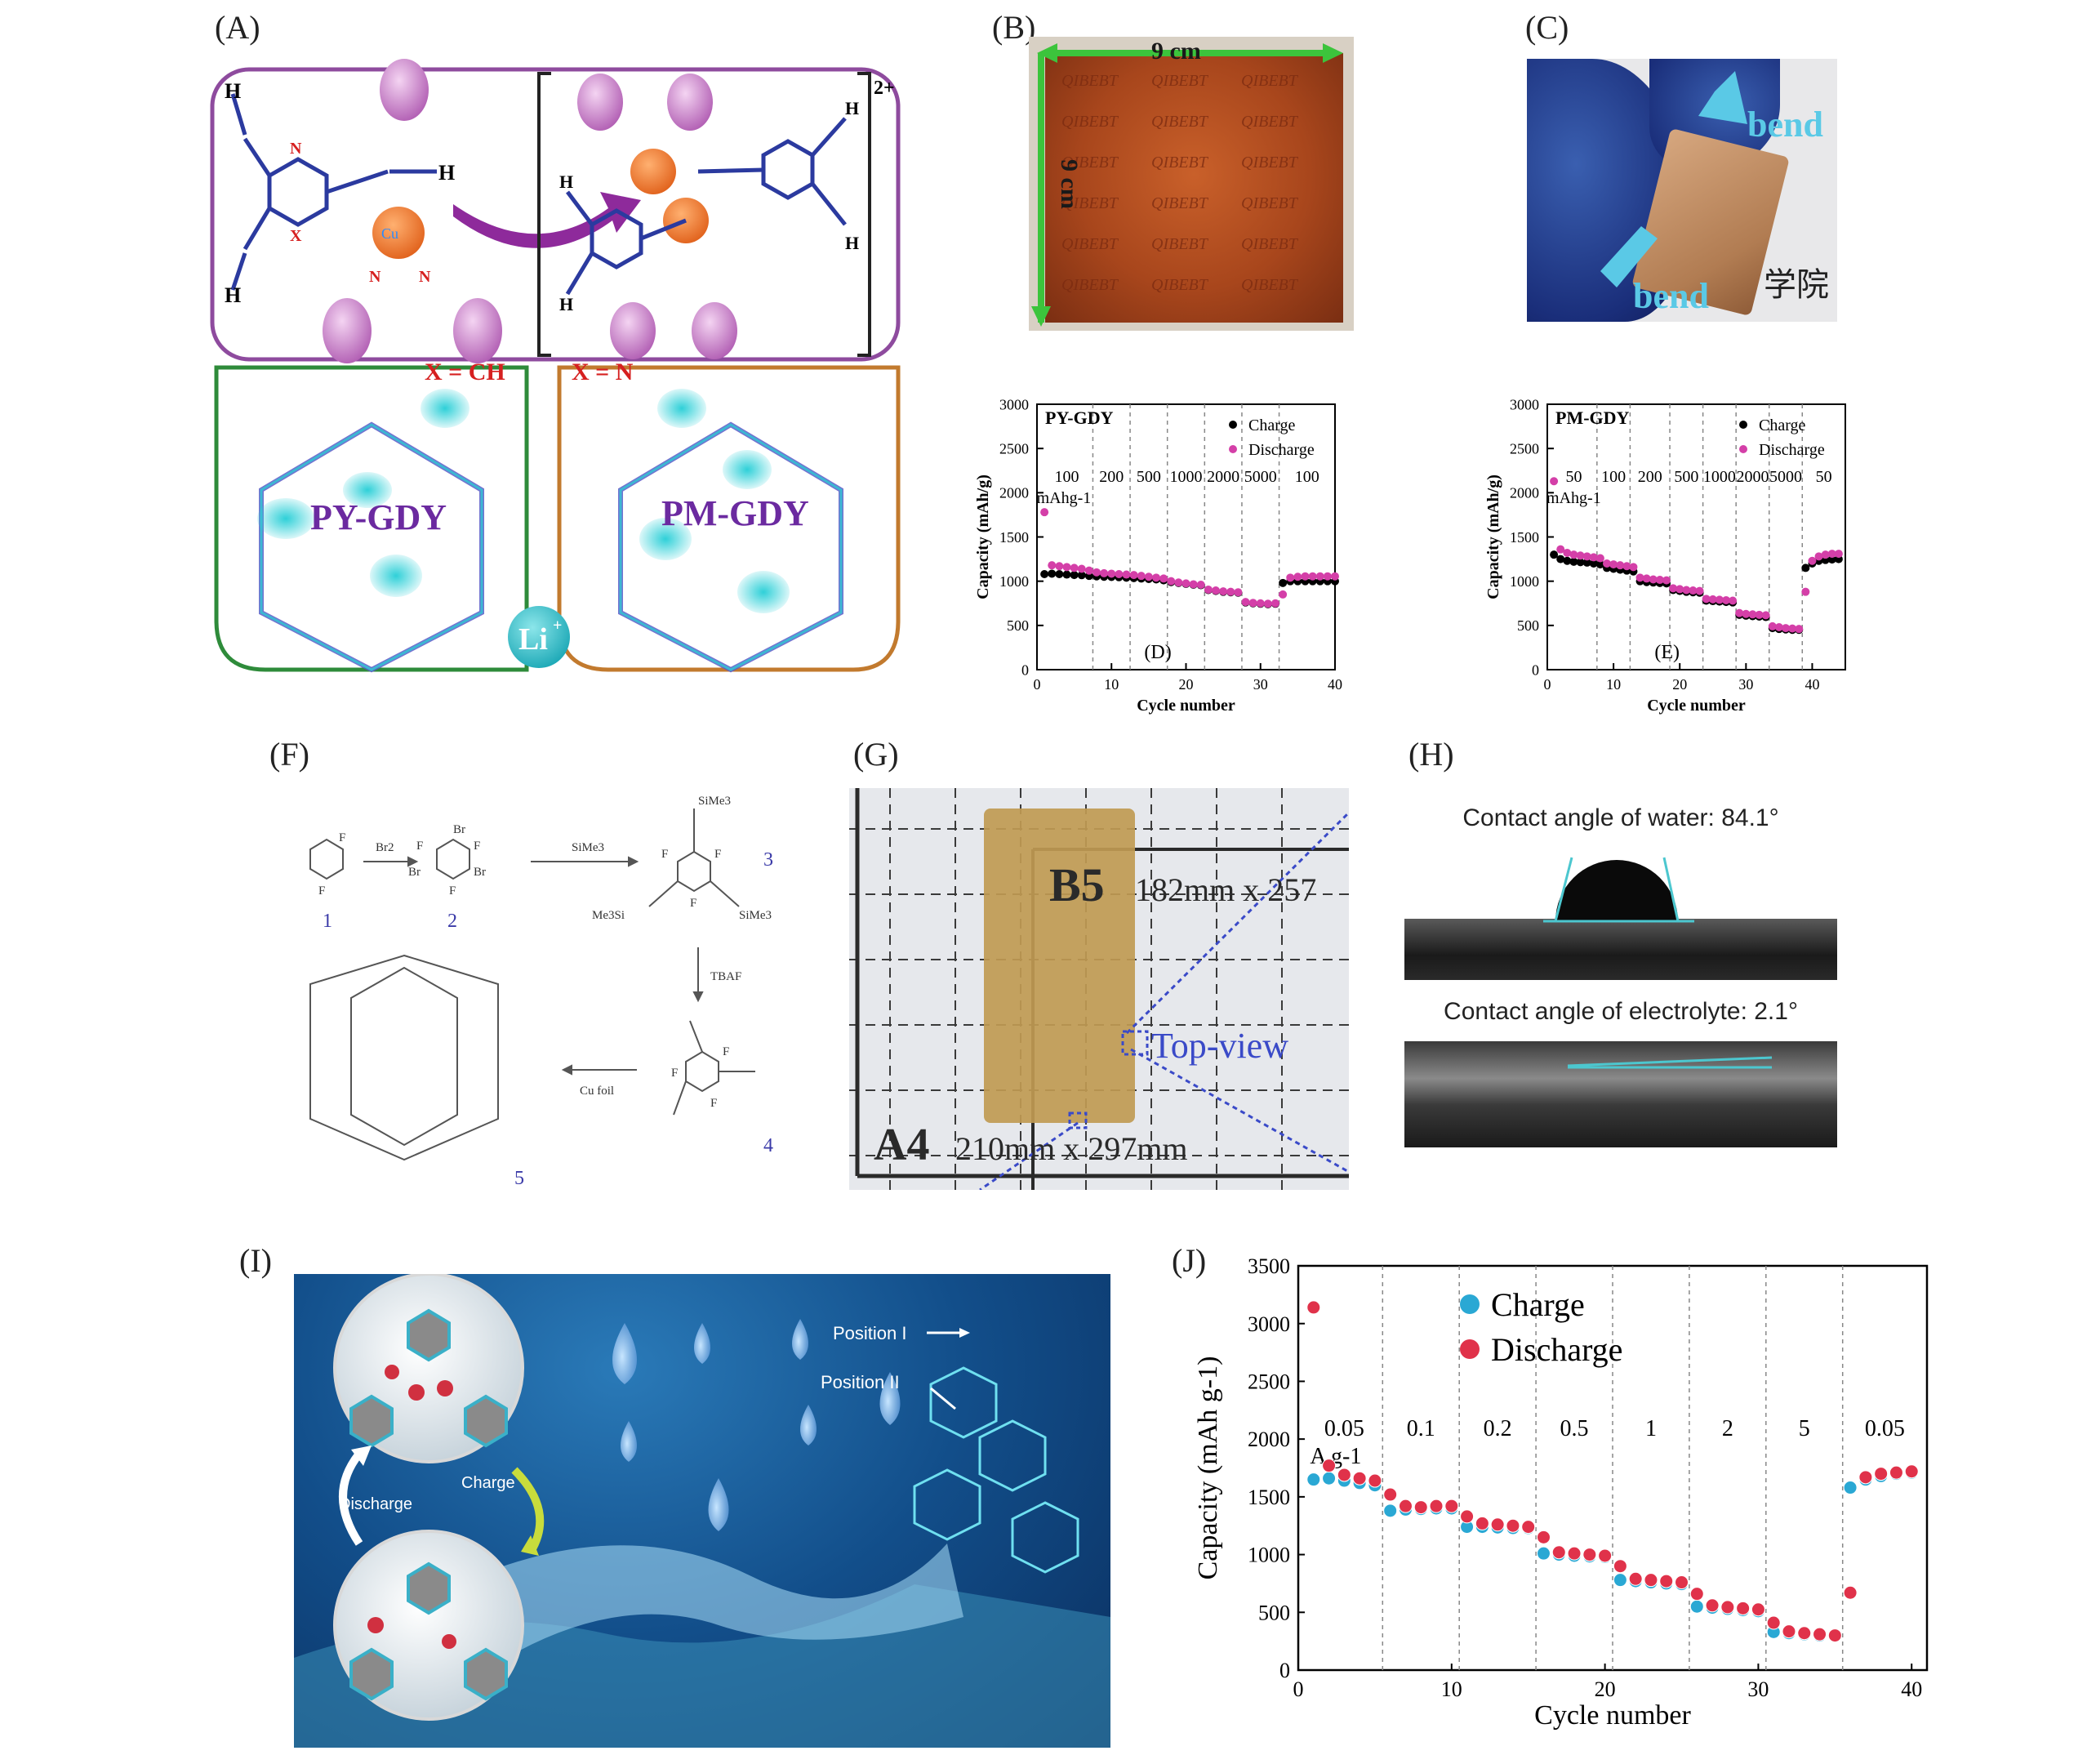  I want to click on svg-text: TBAF, so click(725, 976).